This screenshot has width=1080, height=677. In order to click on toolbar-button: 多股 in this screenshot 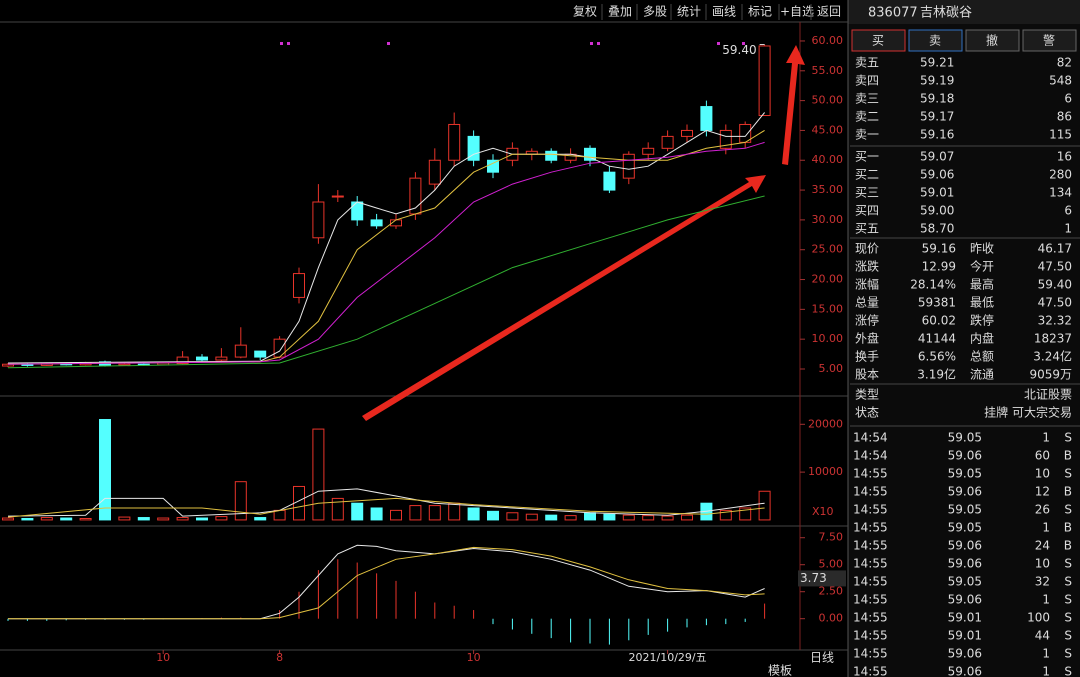, I will do `click(655, 12)`.